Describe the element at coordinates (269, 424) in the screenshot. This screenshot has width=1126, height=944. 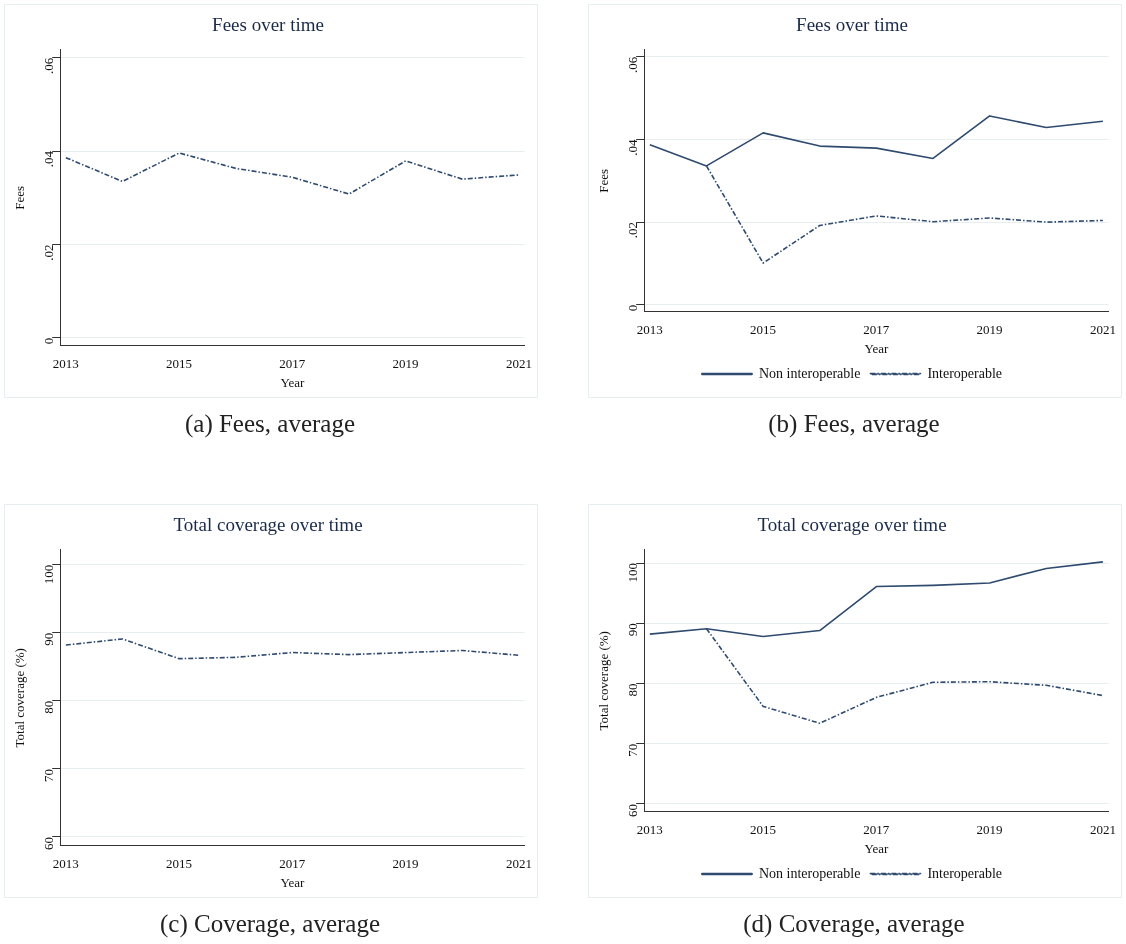
I see `text: (a) Fees, average` at that location.